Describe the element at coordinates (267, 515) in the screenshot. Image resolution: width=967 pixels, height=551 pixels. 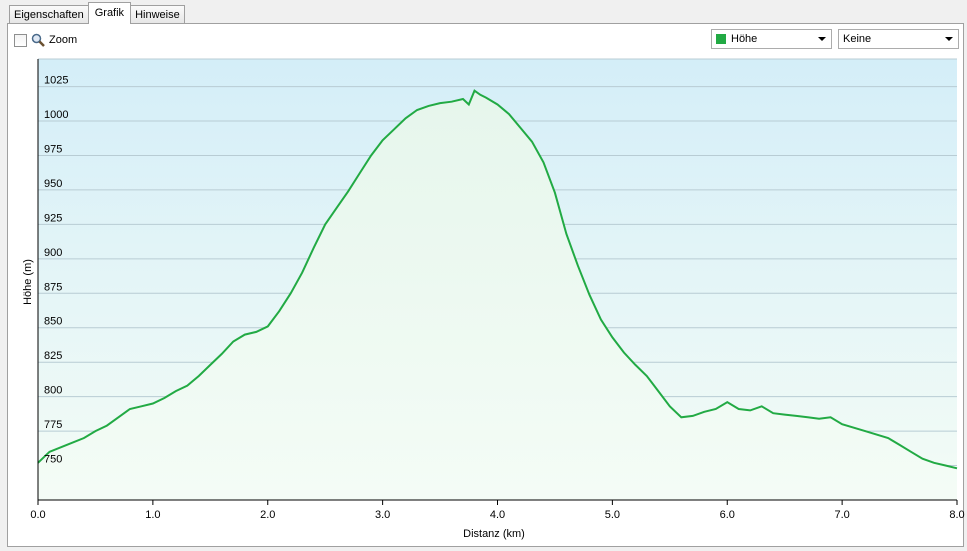
I see `x-tick-label: 2.0` at that location.